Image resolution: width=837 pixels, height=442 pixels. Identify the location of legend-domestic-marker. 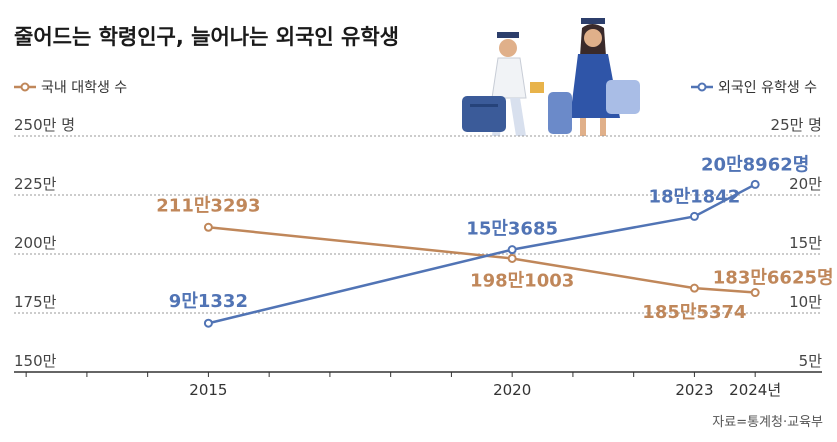
(25, 87).